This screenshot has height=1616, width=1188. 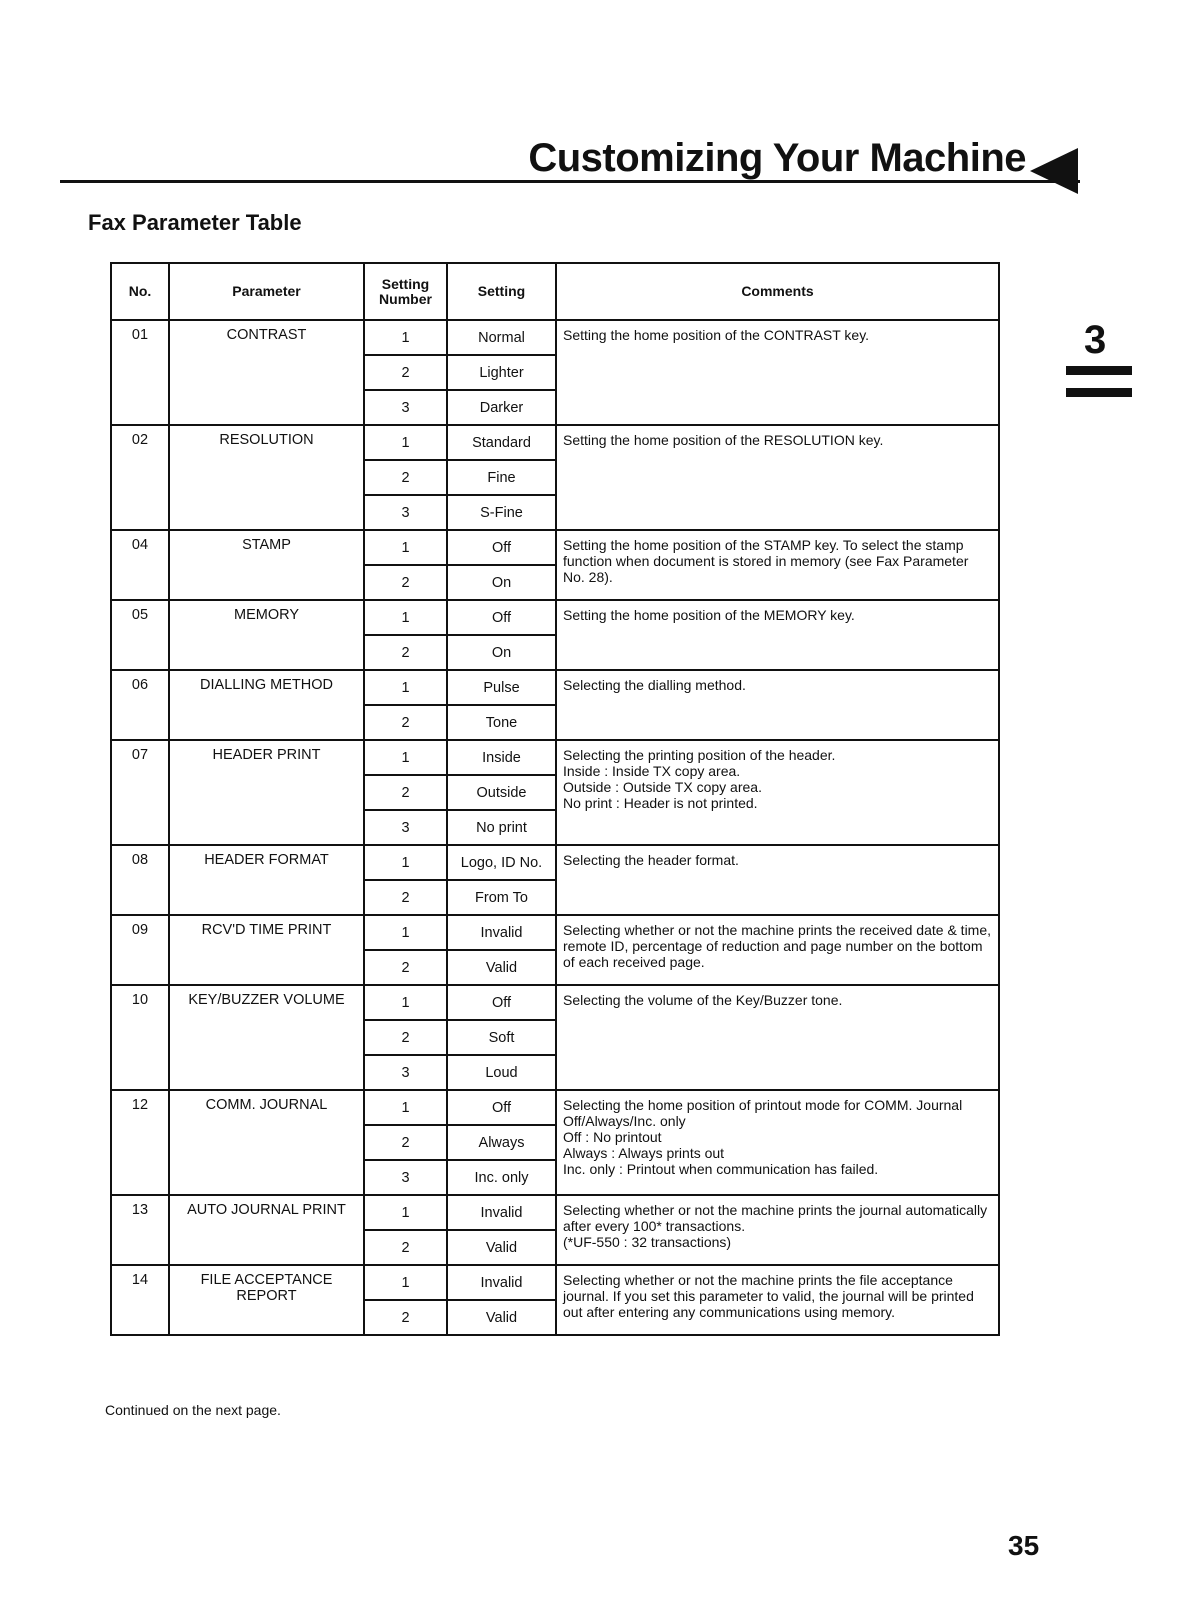 I want to click on param-no: 04, so click(x=140, y=565).